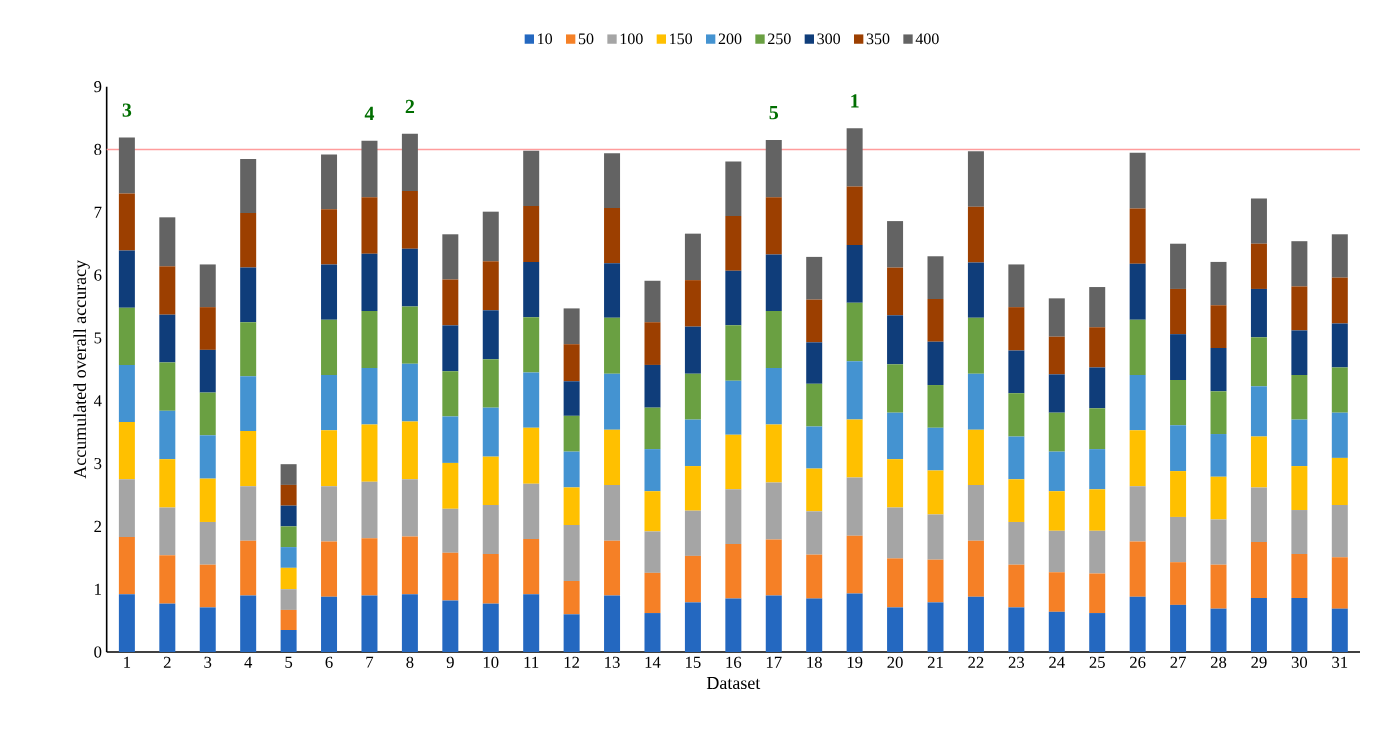 Image resolution: width=1373 pixels, height=753 pixels. What do you see at coordinates (1299, 662) in the screenshot?
I see `x-tick-label: 30` at bounding box center [1299, 662].